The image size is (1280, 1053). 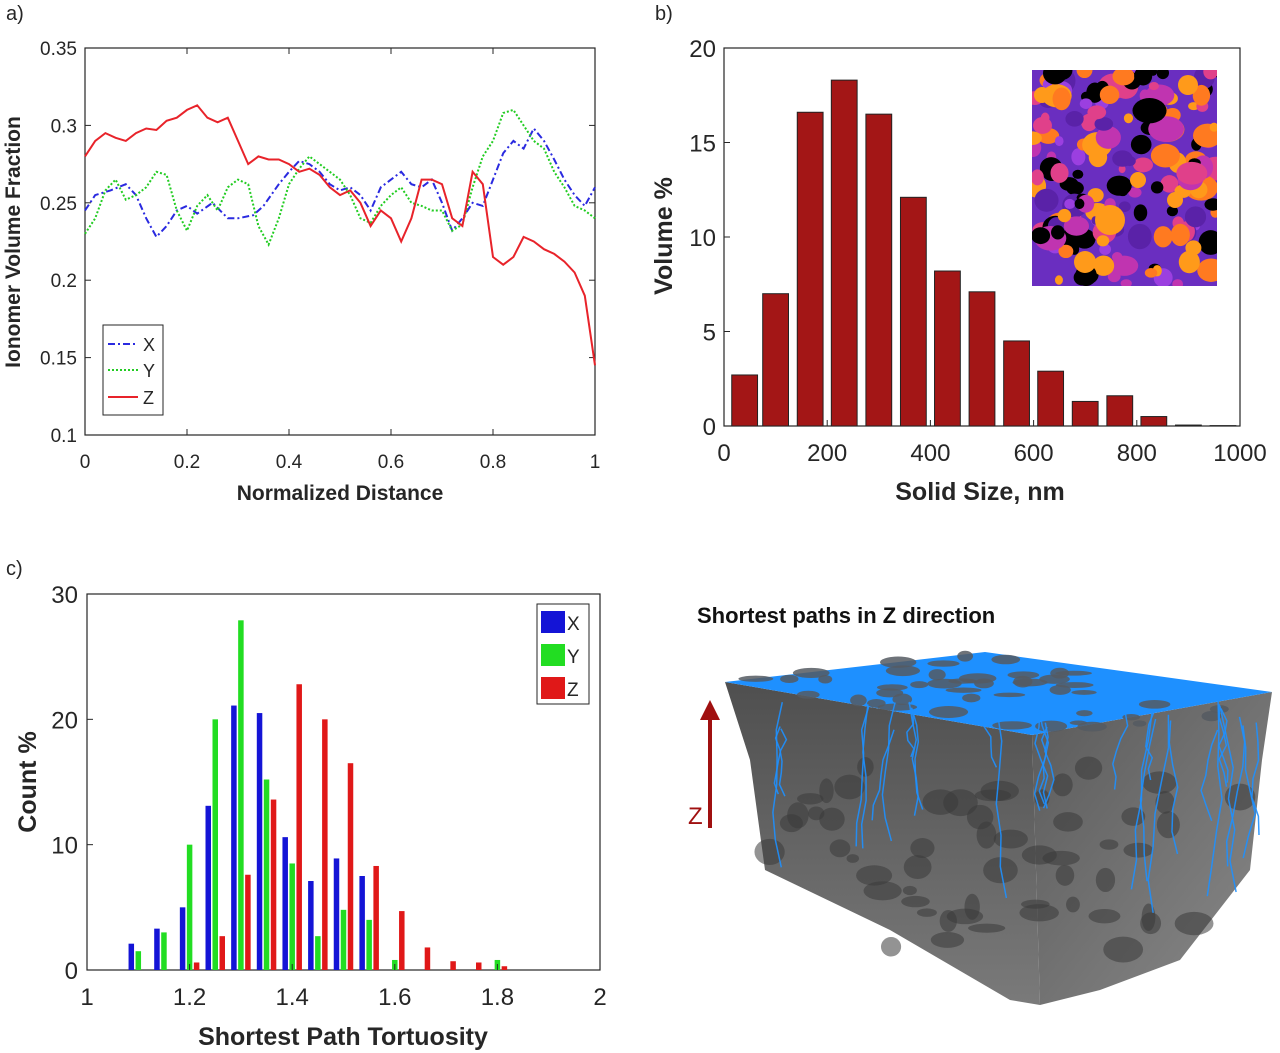 What do you see at coordinates (64, 436) in the screenshot?
I see `panel-a-ytick-label: 0.1` at bounding box center [64, 436].